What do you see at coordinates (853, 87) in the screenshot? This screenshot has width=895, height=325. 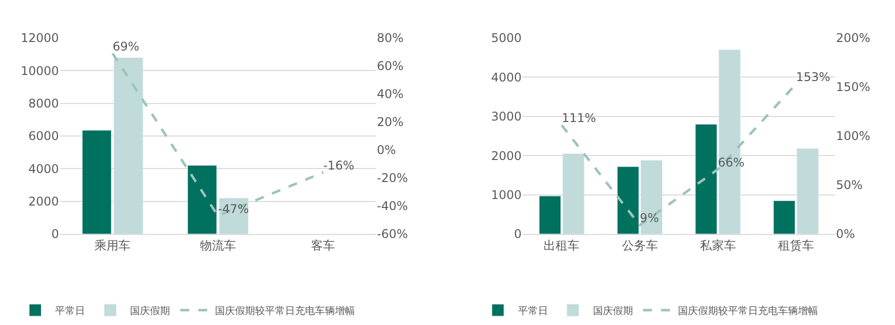 I see `y2-tick-label: 150%` at bounding box center [853, 87].